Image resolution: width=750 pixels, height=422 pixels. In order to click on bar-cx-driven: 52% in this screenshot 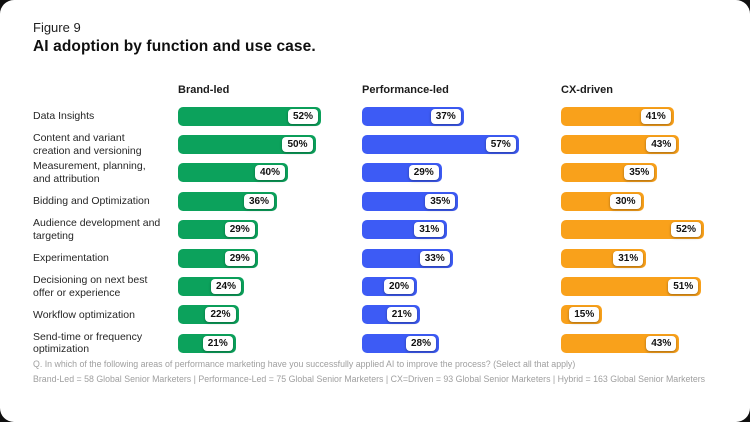, I will do `click(632, 230)`.